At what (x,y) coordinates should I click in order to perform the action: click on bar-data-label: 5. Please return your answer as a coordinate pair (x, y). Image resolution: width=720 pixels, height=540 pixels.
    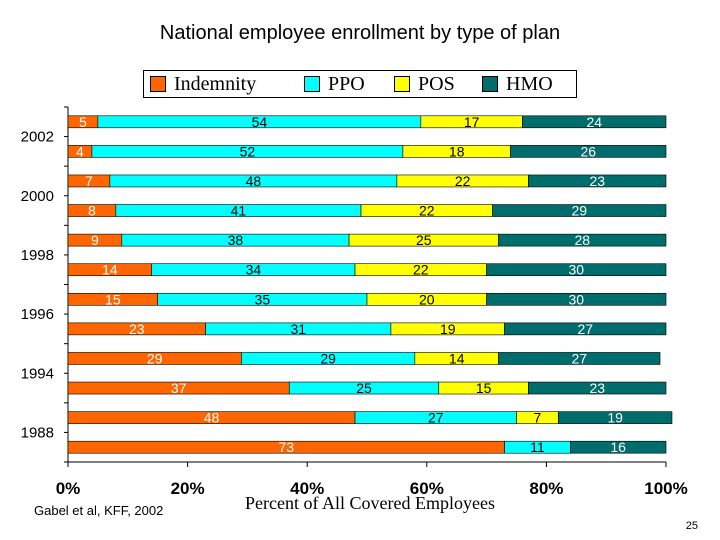
    Looking at the image, I should click on (83, 122).